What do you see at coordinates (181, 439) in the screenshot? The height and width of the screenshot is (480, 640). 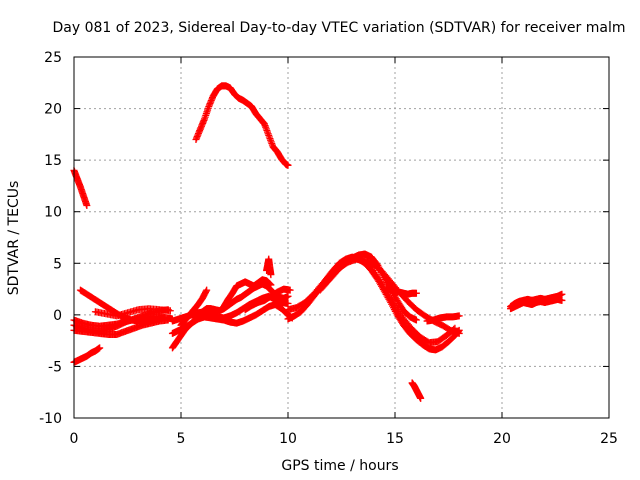 I see `x-tick-label: 5` at bounding box center [181, 439].